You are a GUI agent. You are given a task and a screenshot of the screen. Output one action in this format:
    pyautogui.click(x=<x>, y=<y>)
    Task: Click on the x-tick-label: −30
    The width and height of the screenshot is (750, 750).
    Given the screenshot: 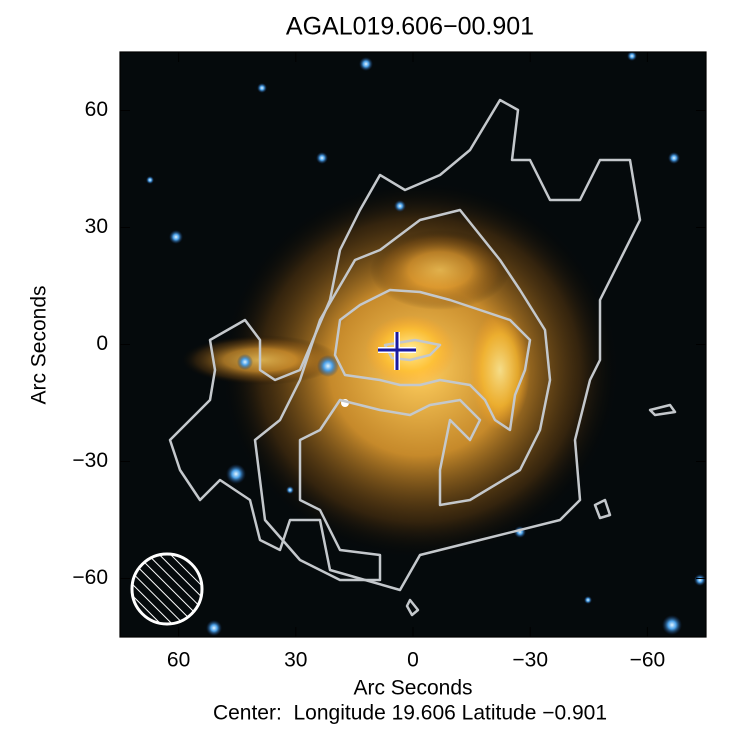 What is the action you would take?
    pyautogui.click(x=530, y=660)
    